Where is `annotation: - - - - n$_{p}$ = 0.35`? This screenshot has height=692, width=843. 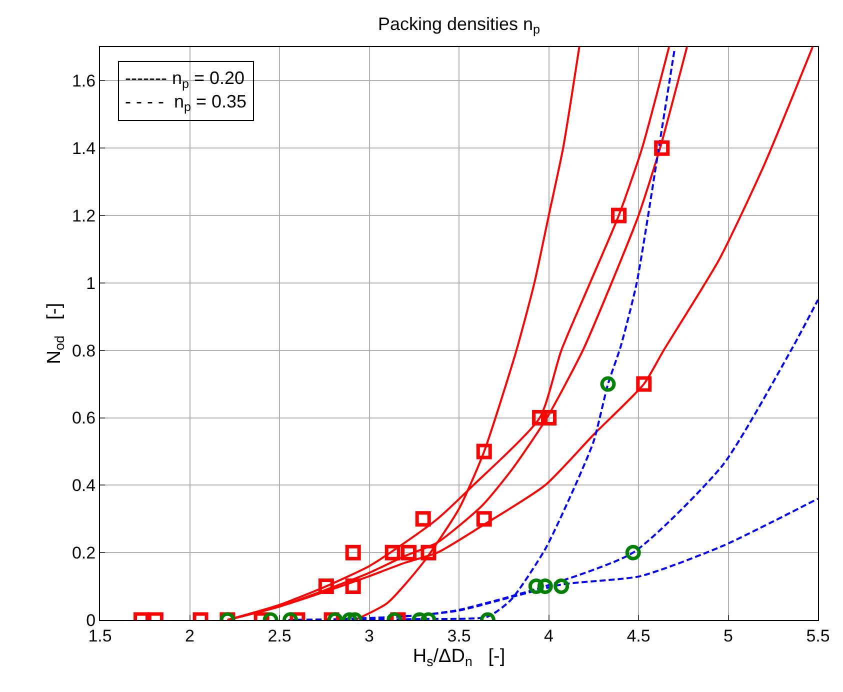 annotation: - - - - n$_{p}$ = 0.35 is located at coordinates (186, 102).